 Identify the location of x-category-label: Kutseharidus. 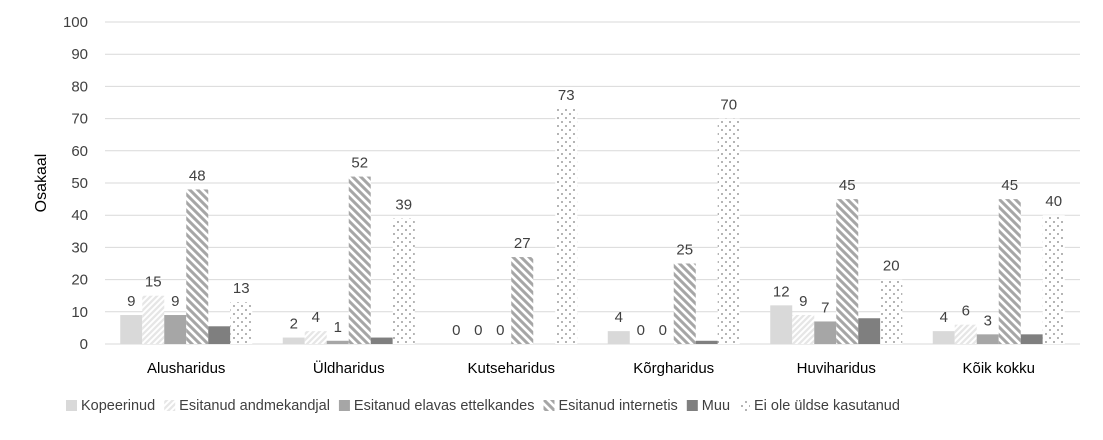
(511, 368).